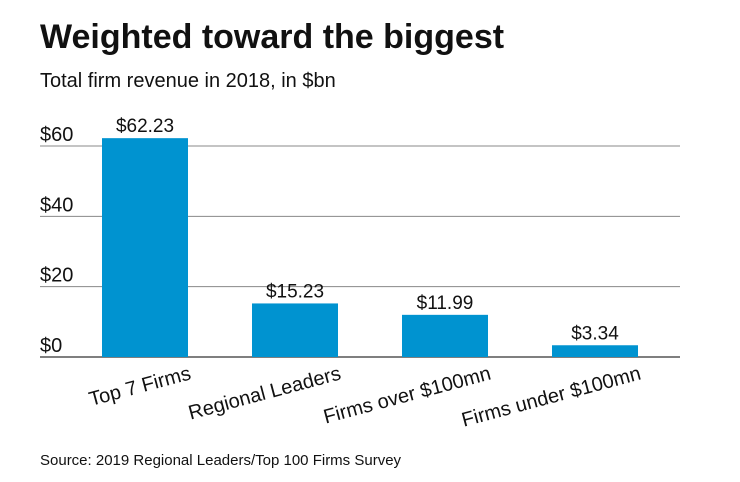  Describe the element at coordinates (140, 387) in the screenshot. I see `x-tick-label: Top 7 Firms` at that location.